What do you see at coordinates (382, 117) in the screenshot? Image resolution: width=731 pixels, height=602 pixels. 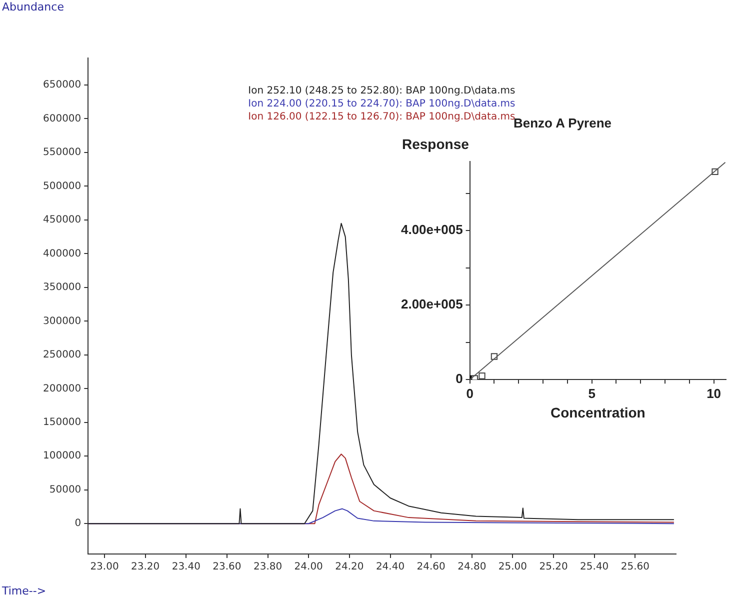 I see `text: Ion 126.00 (122.15 to 126.70): BAP 100ng.D\data.ms` at bounding box center [382, 117].